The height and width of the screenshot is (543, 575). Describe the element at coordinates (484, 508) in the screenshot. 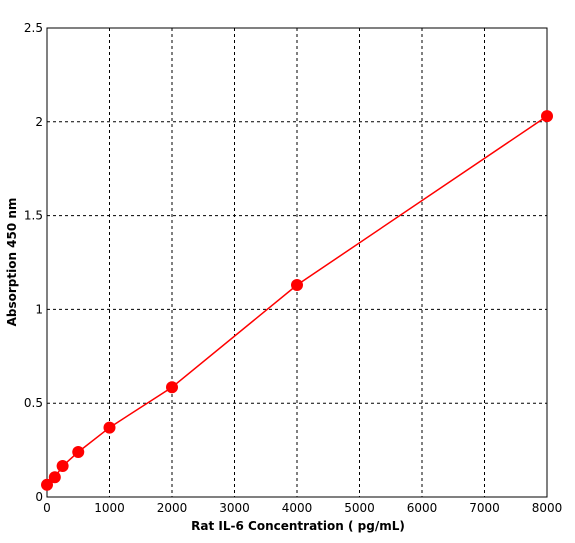

I see `x-tick-label: 7000` at that location.